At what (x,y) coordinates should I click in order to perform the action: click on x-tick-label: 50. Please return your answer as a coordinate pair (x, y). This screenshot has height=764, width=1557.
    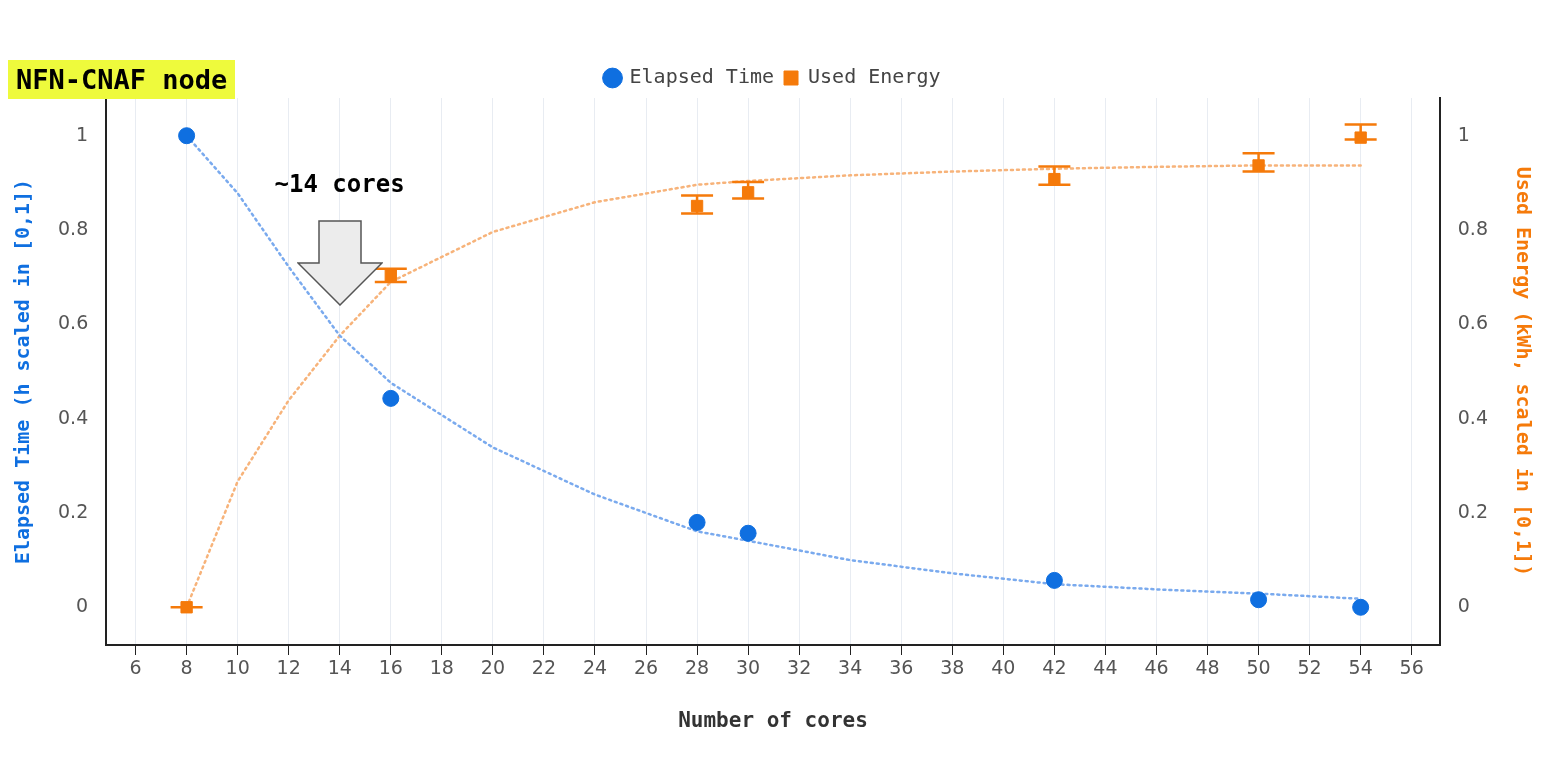
    Looking at the image, I should click on (1258, 667).